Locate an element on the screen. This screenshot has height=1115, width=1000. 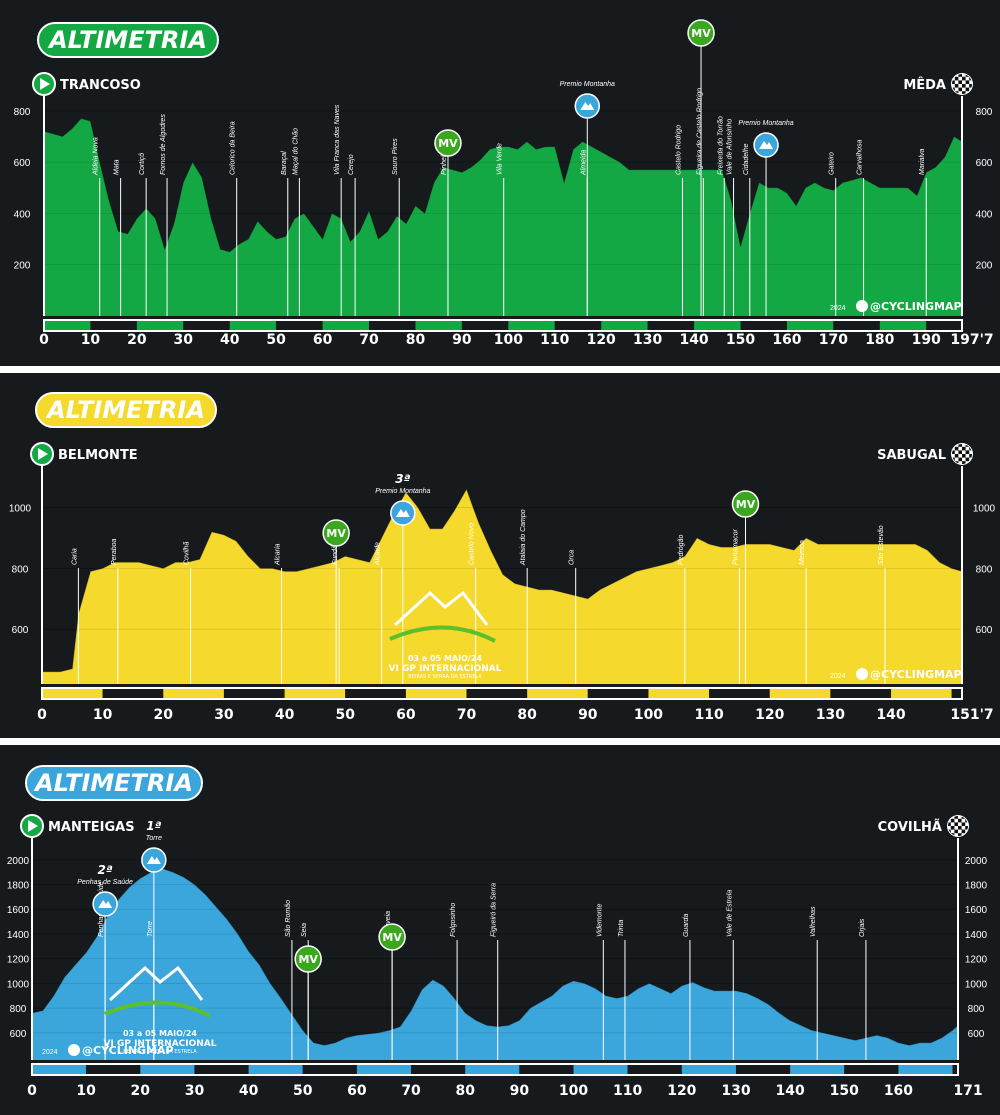
waypoint-label: Castelo Novo is located at coordinates (472, 544).